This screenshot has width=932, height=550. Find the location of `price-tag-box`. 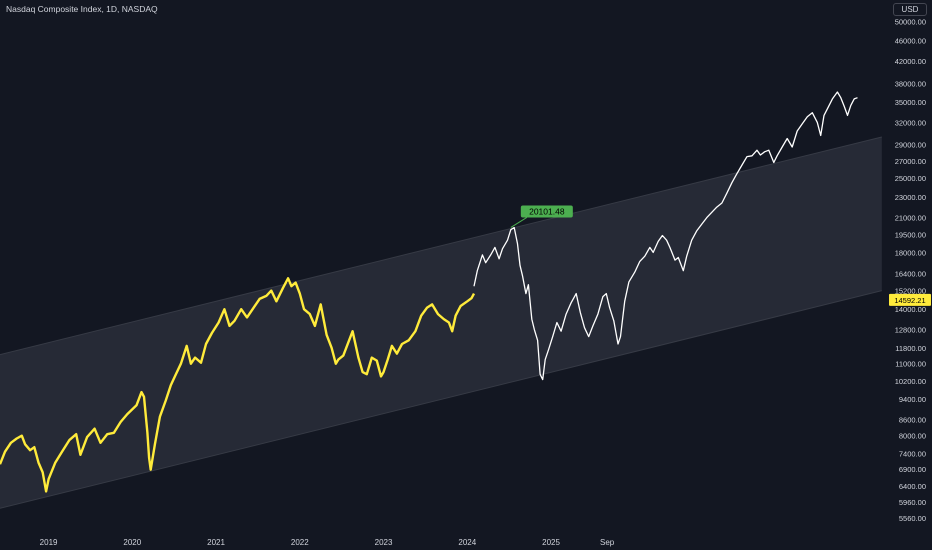

price-tag-box is located at coordinates (910, 299).